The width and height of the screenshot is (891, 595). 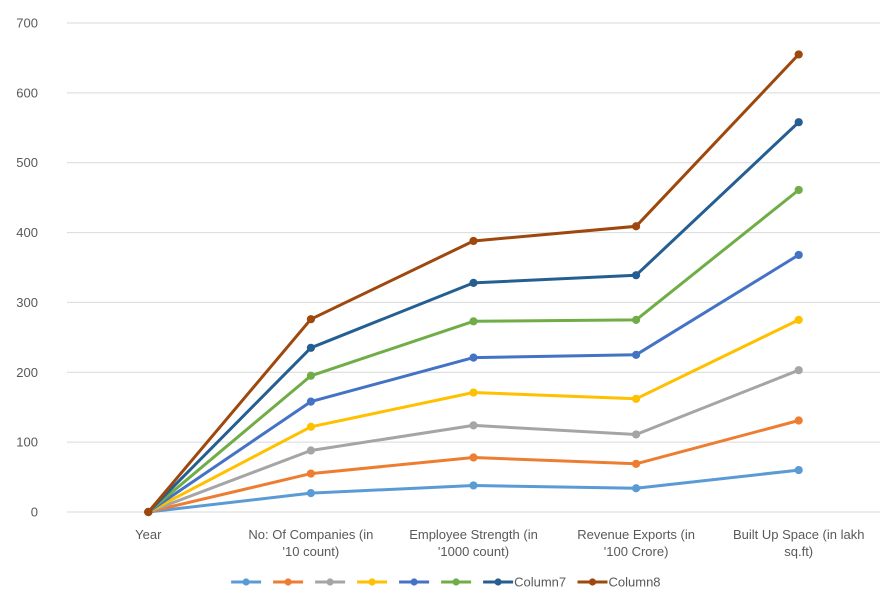 I want to click on legend-item: Column8, so click(x=619, y=582).